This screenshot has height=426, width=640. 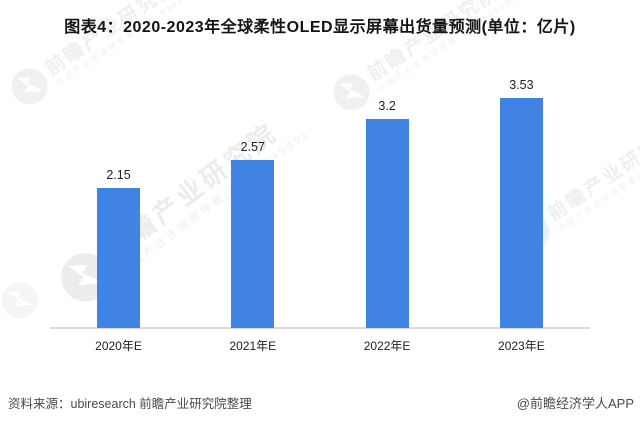 I want to click on bar-2023年E, so click(x=521, y=213).